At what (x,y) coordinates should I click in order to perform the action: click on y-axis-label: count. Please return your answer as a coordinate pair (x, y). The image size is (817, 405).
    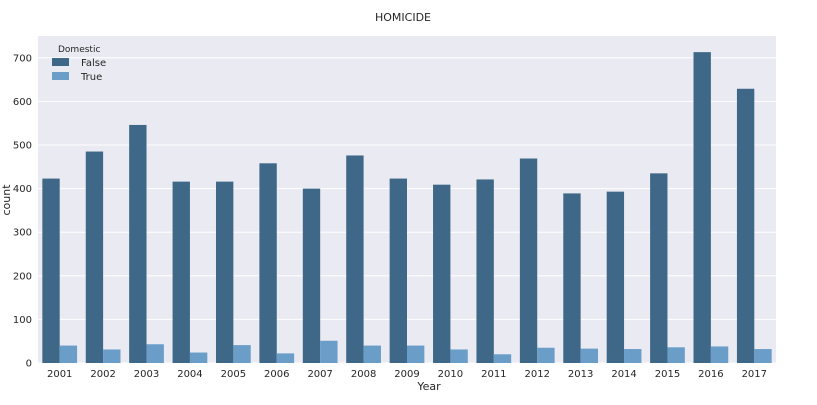
    Looking at the image, I should click on (6, 200).